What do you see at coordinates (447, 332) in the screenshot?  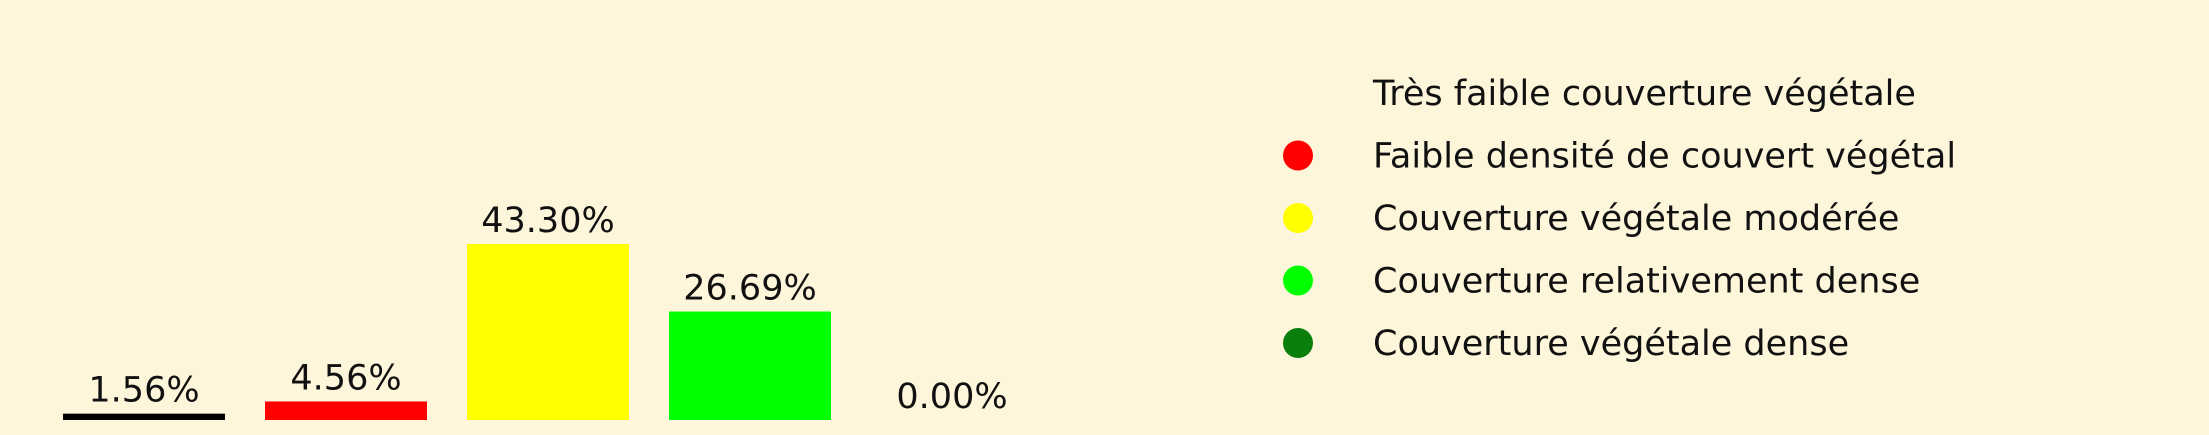 I see `bars-group` at bounding box center [447, 332].